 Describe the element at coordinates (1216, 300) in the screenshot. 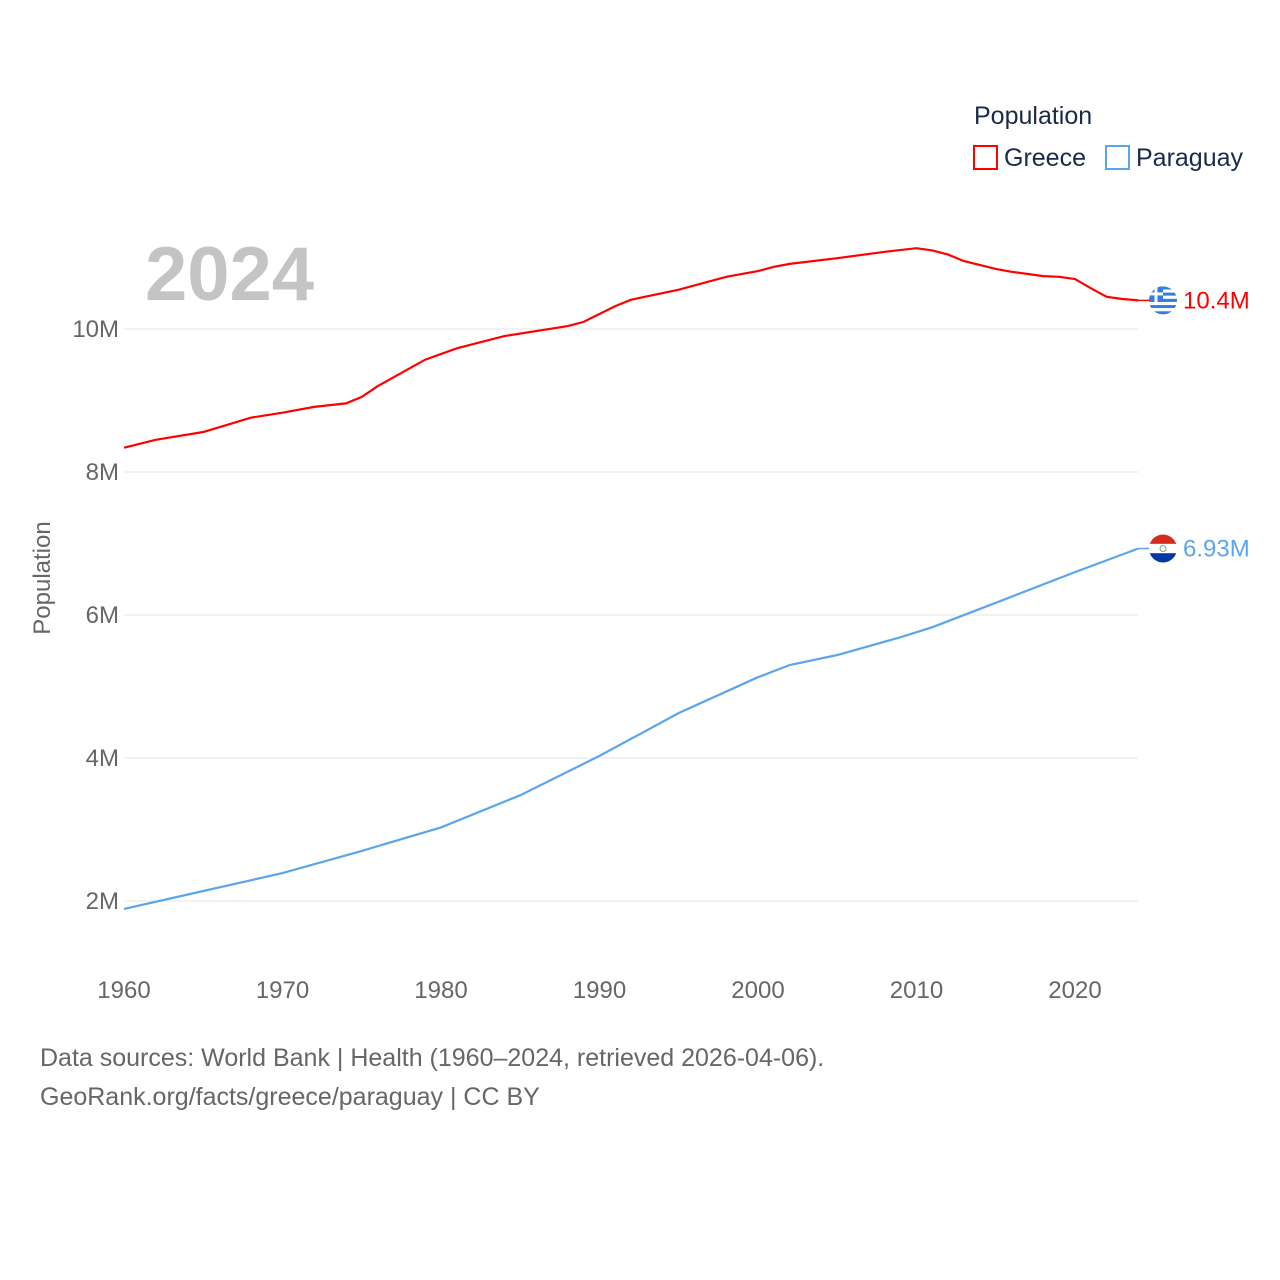

I see `end-value-label: 10.4M` at that location.